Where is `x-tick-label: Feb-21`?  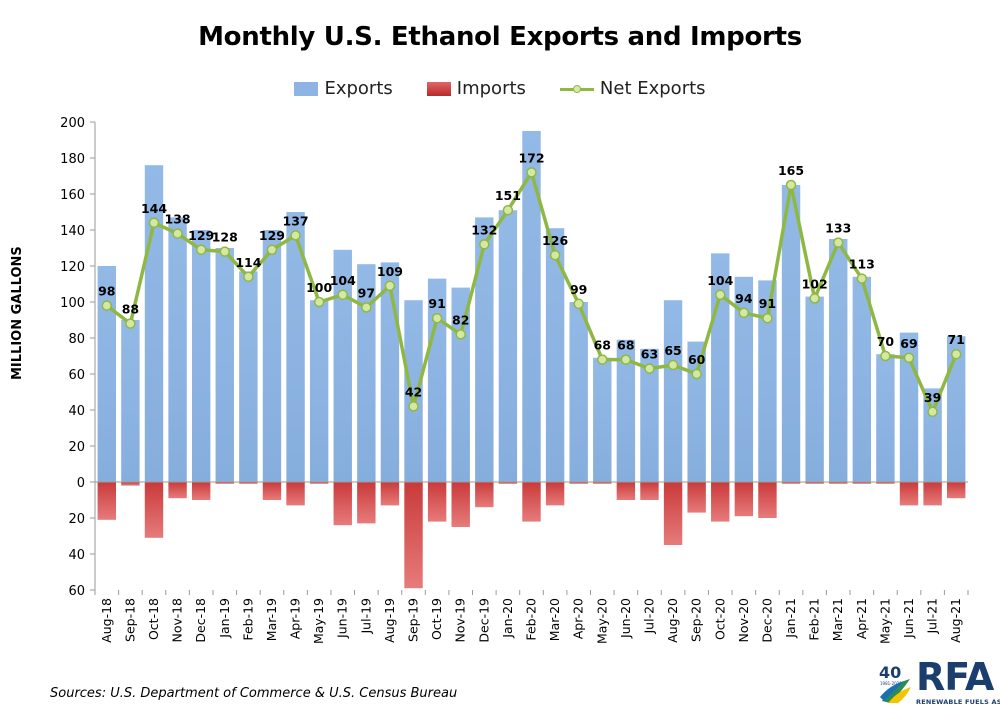
x-tick-label: Feb-21 is located at coordinates (814, 619).